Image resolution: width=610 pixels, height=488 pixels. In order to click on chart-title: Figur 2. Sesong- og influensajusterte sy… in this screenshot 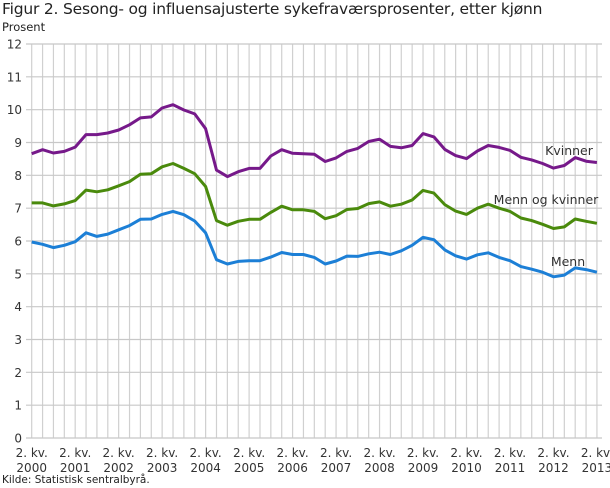, I will do `click(272, 9)`.